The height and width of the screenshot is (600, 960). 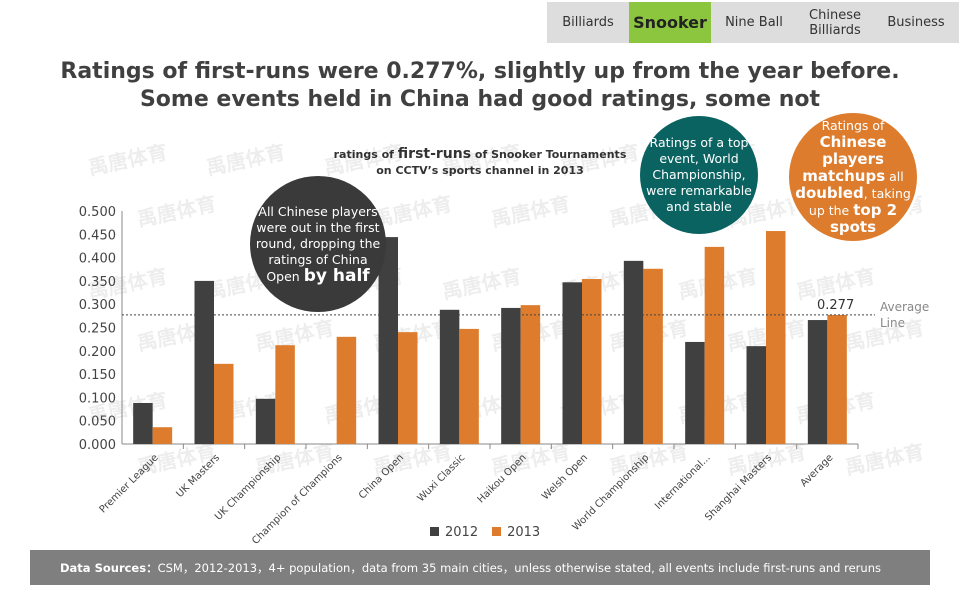 What do you see at coordinates (835, 22) in the screenshot?
I see `tab-chinese-billiards: Chinese Billiards` at bounding box center [835, 22].